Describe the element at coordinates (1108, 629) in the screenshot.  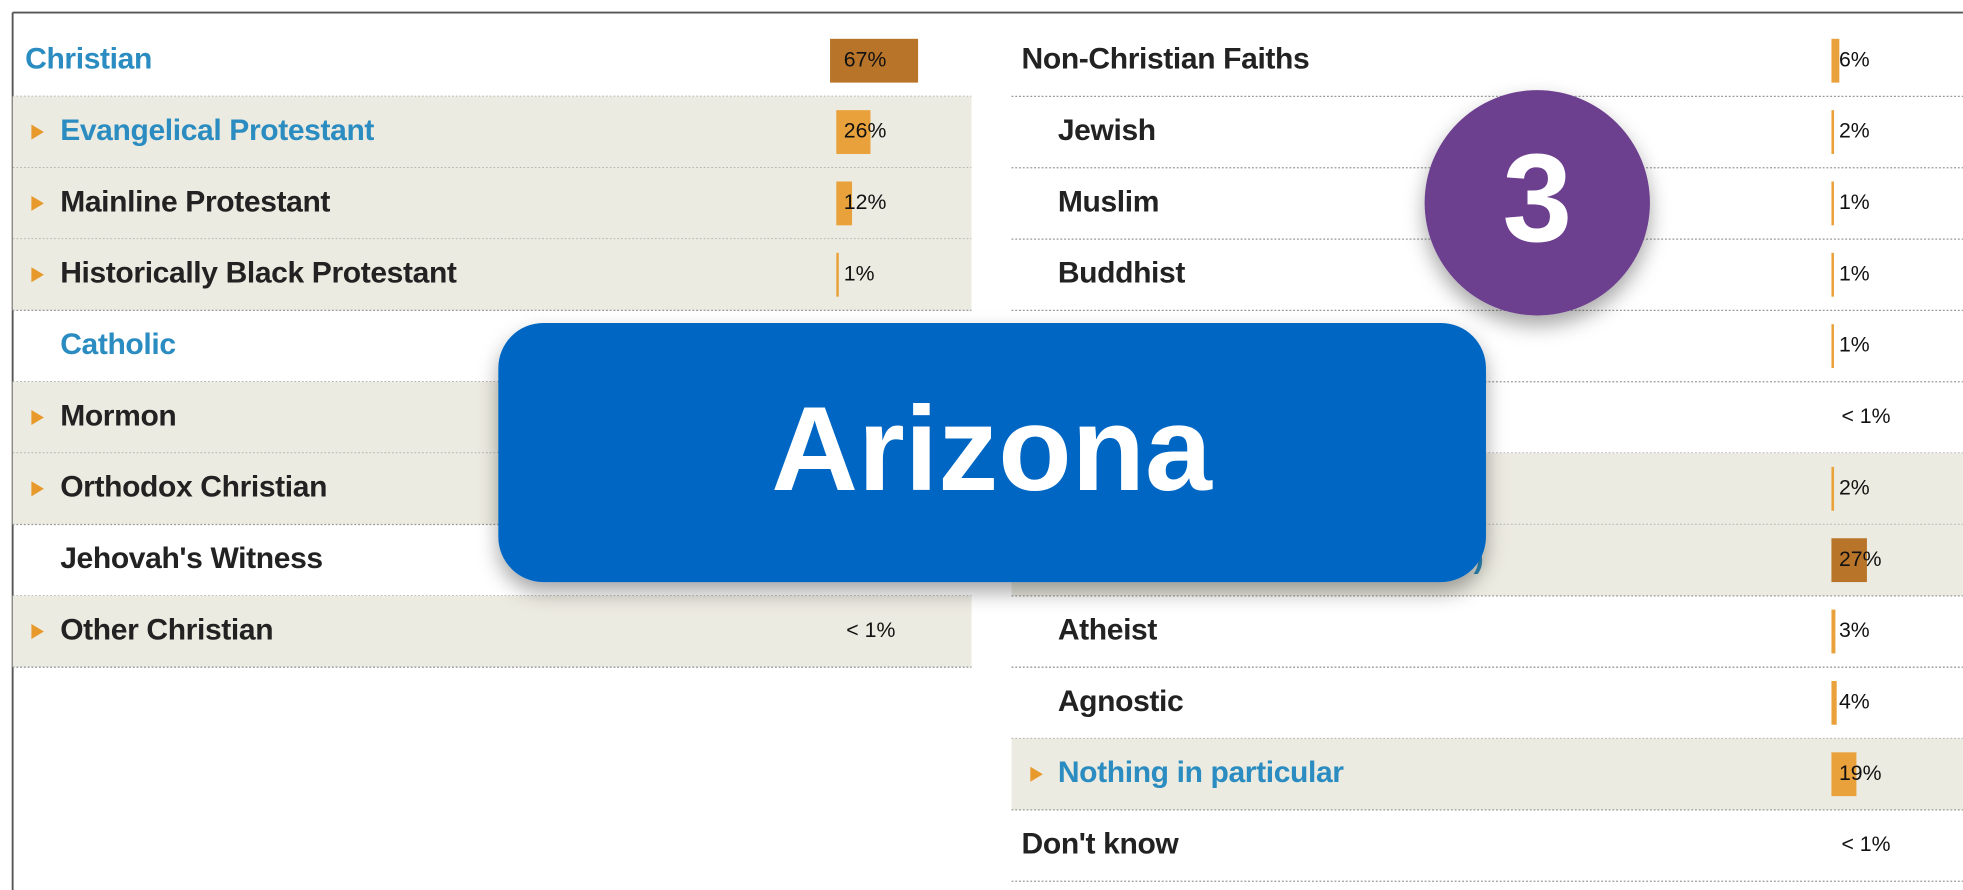
I see `row-label: Atheist` at that location.